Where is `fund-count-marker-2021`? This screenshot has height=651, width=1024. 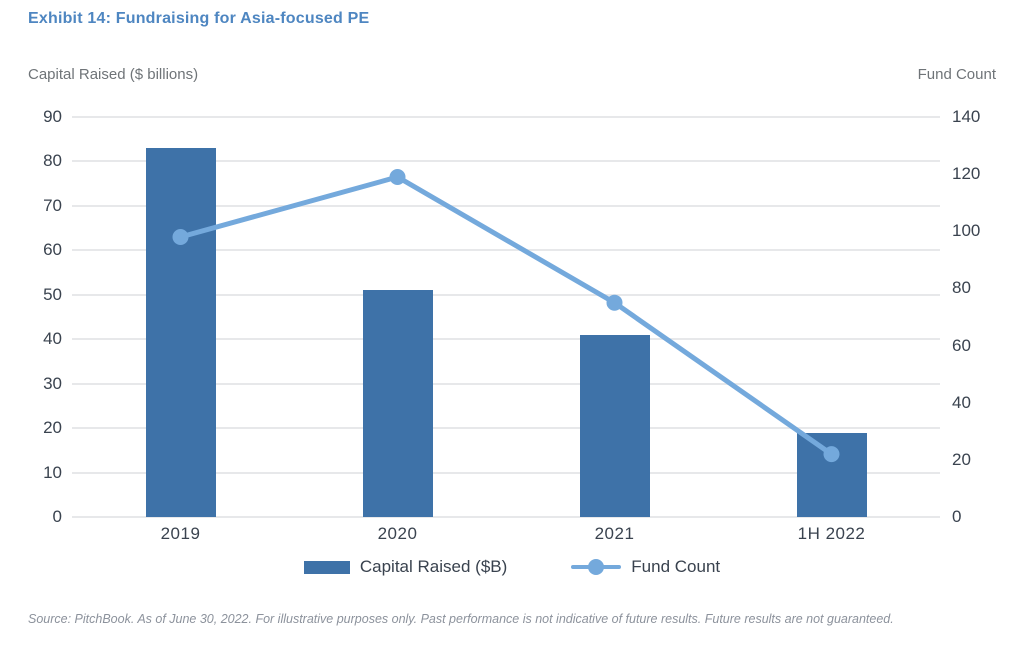
fund-count-marker-2021 is located at coordinates (614, 302).